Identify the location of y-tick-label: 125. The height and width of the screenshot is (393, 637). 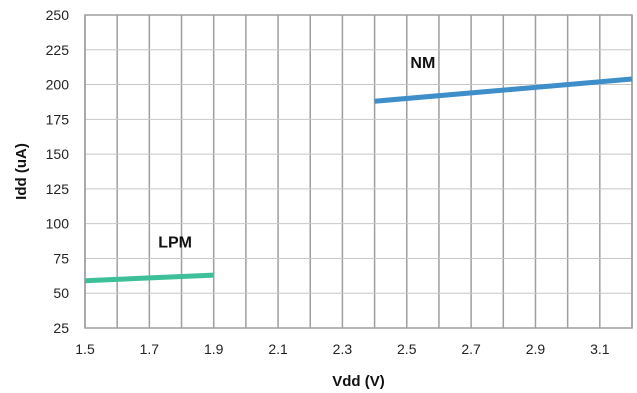
(58, 189).